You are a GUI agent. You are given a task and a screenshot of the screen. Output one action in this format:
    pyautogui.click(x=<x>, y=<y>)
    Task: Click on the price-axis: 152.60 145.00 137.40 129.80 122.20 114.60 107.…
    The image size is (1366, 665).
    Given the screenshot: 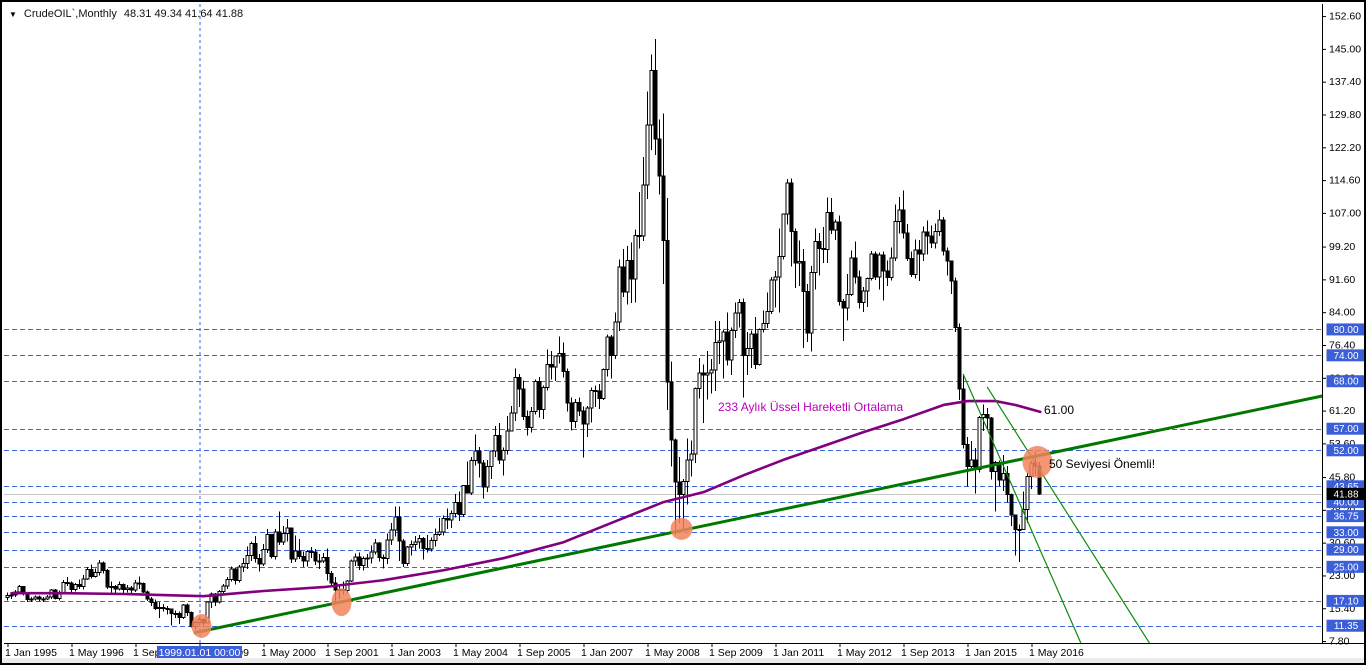 What is the action you would take?
    pyautogui.click(x=1344, y=329)
    